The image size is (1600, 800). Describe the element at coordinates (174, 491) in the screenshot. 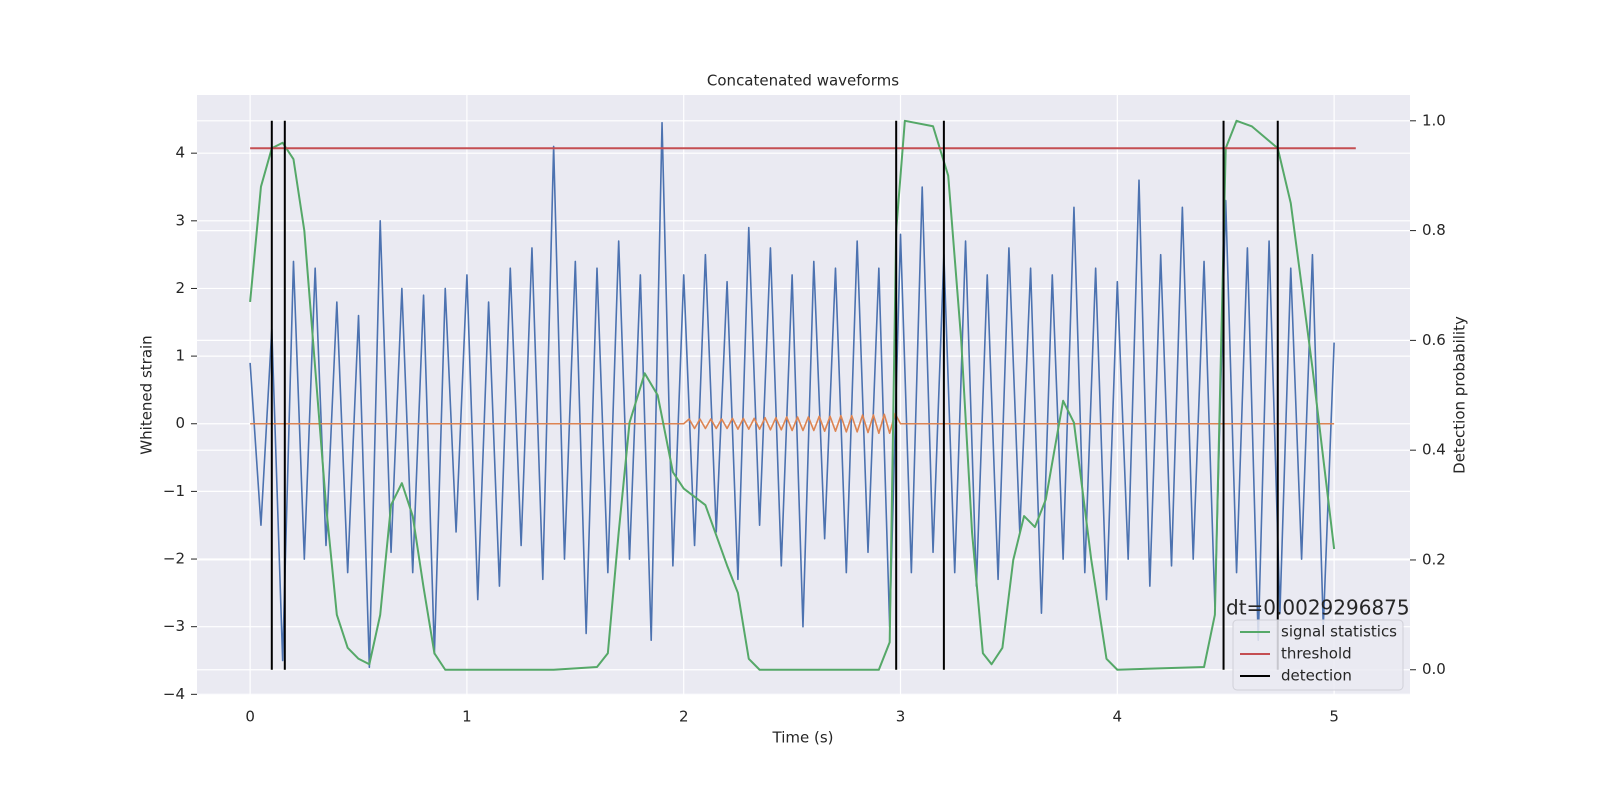

I see `y-tick-label: −1` at that location.